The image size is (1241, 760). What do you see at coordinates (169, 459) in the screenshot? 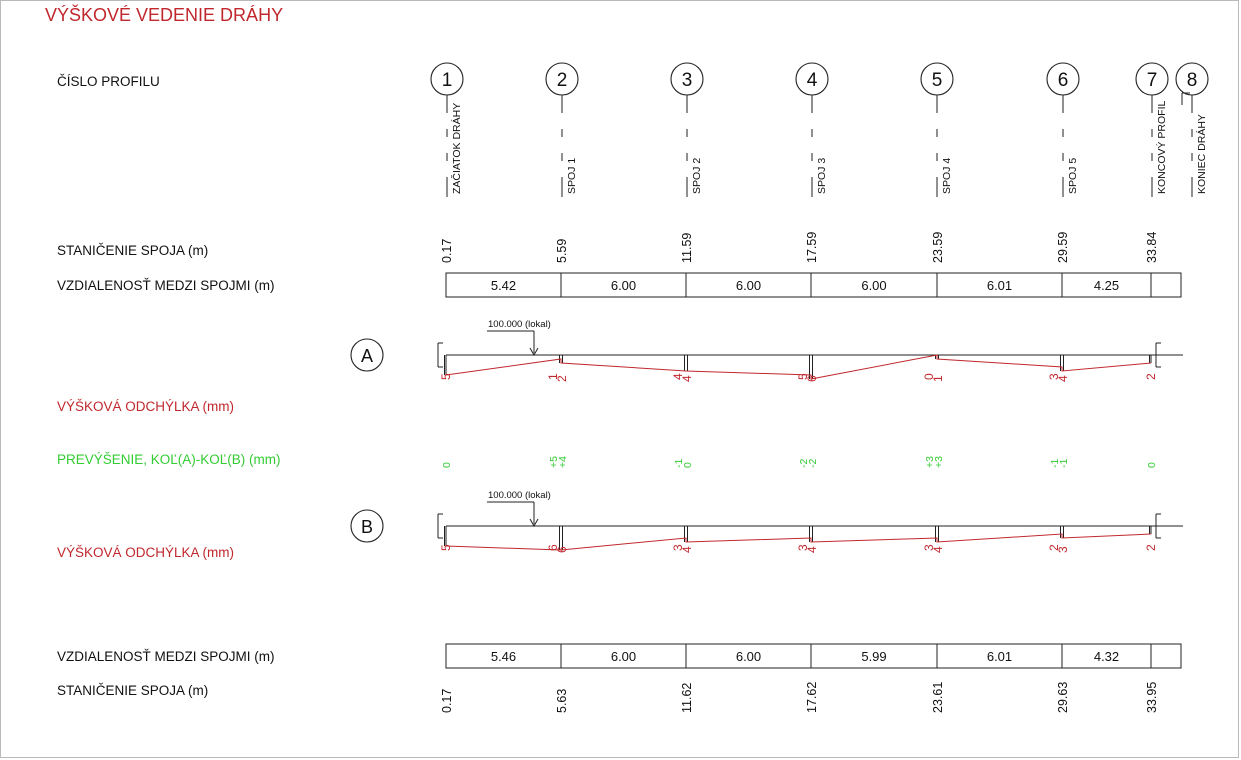
I see `row-label-superelevation: PREVÝŠENIE, KOĽ(A)-KOĽ(B) (mm)` at bounding box center [169, 459].